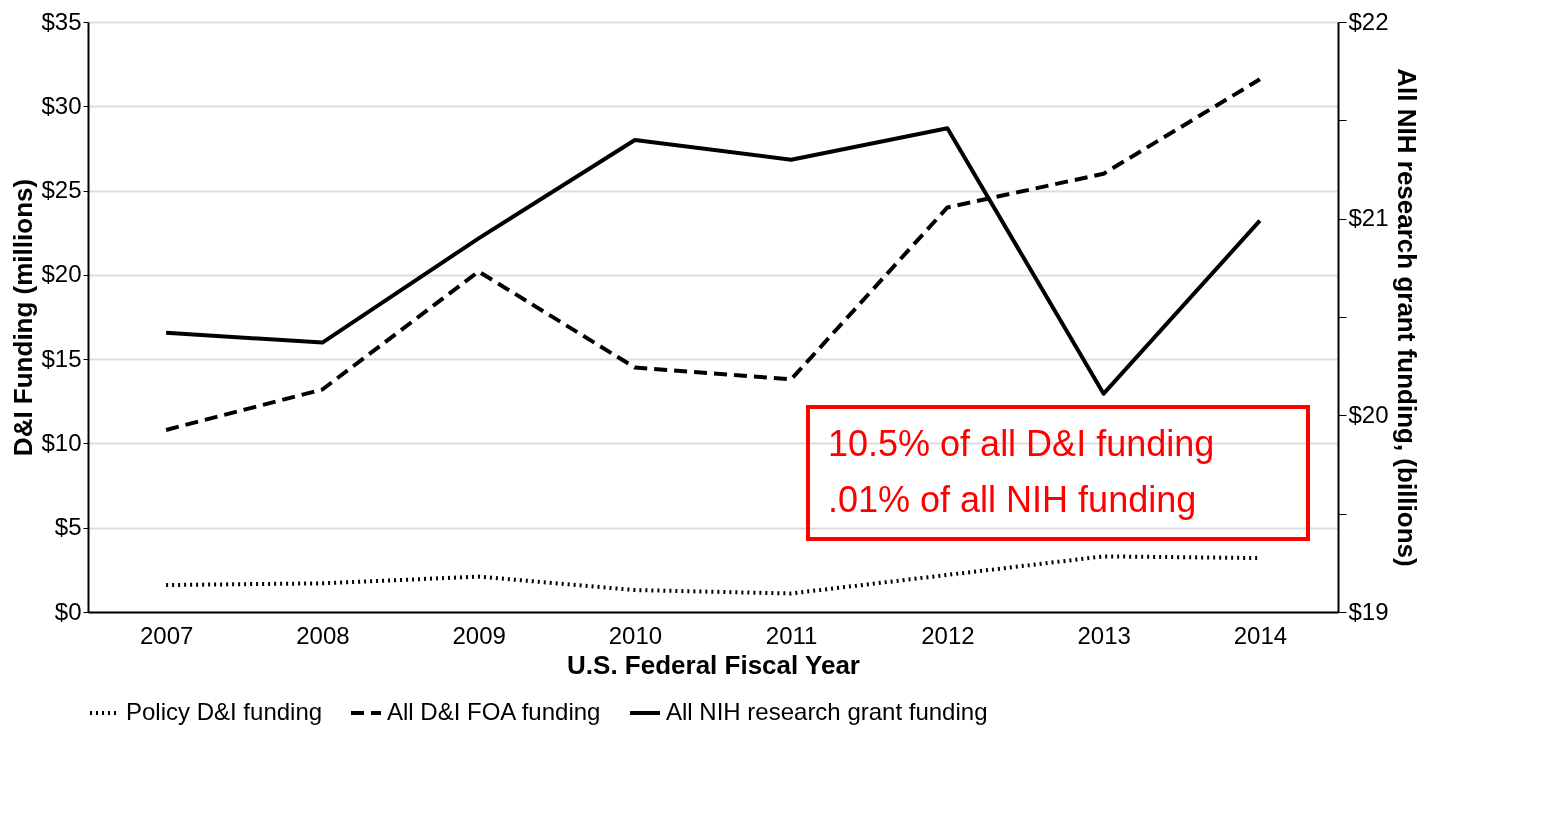  I want to click on y-tick-label: $25, so click(61, 190).